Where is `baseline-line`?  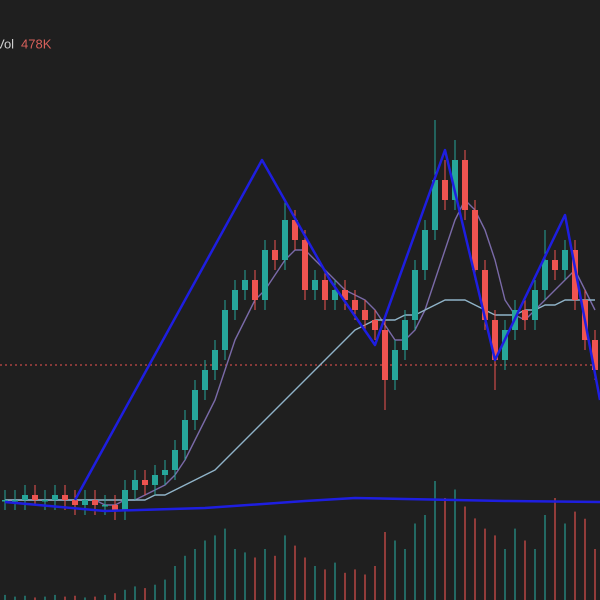 baseline-line is located at coordinates (302, 504).